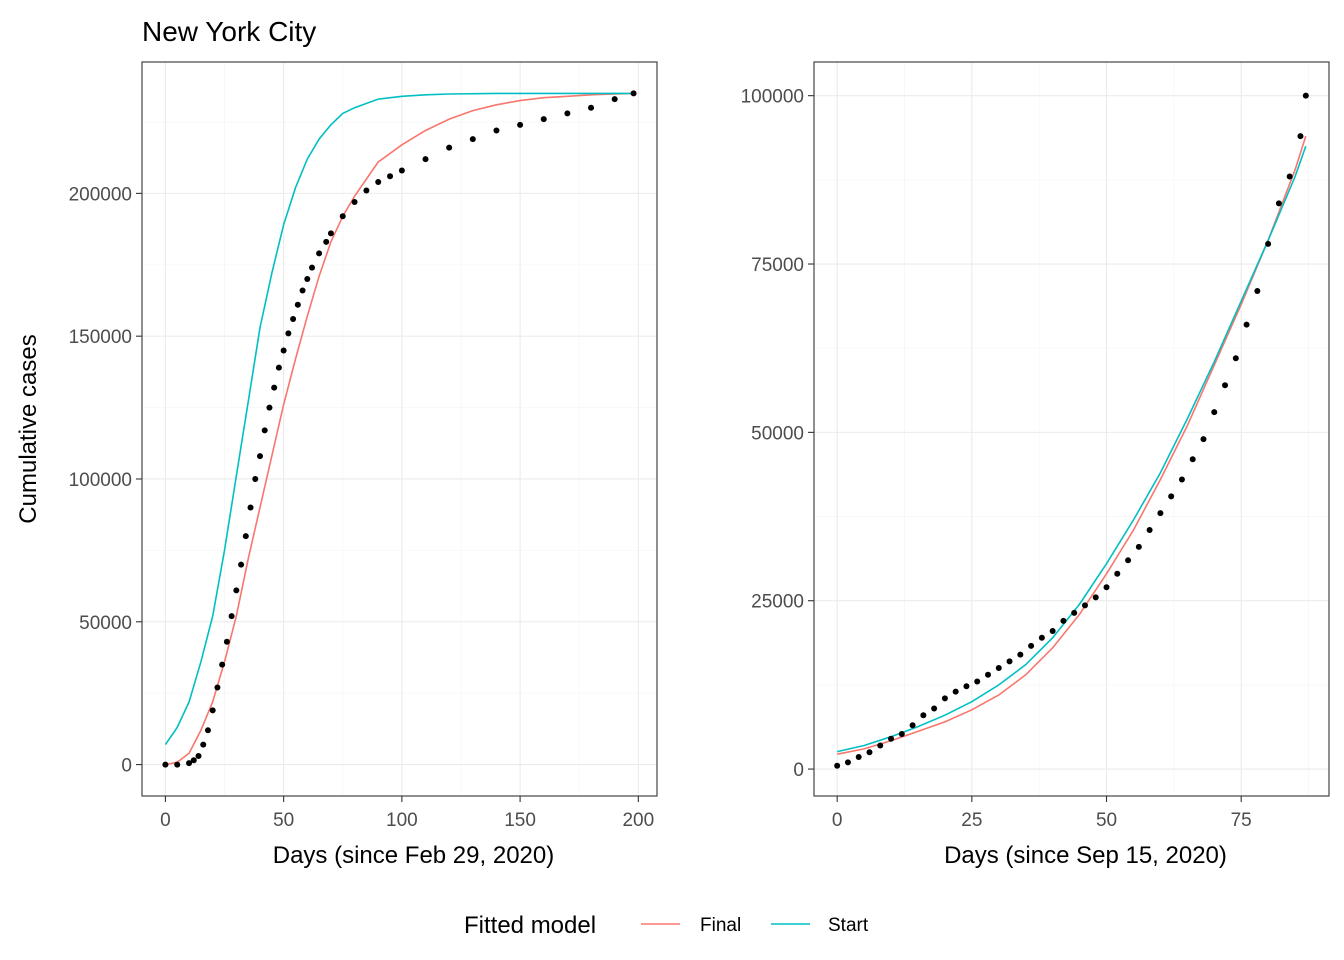 Image resolution: width=1344 pixels, height=960 pixels. What do you see at coordinates (1241, 820) in the screenshot?
I see `x-tick-label: 75` at bounding box center [1241, 820].